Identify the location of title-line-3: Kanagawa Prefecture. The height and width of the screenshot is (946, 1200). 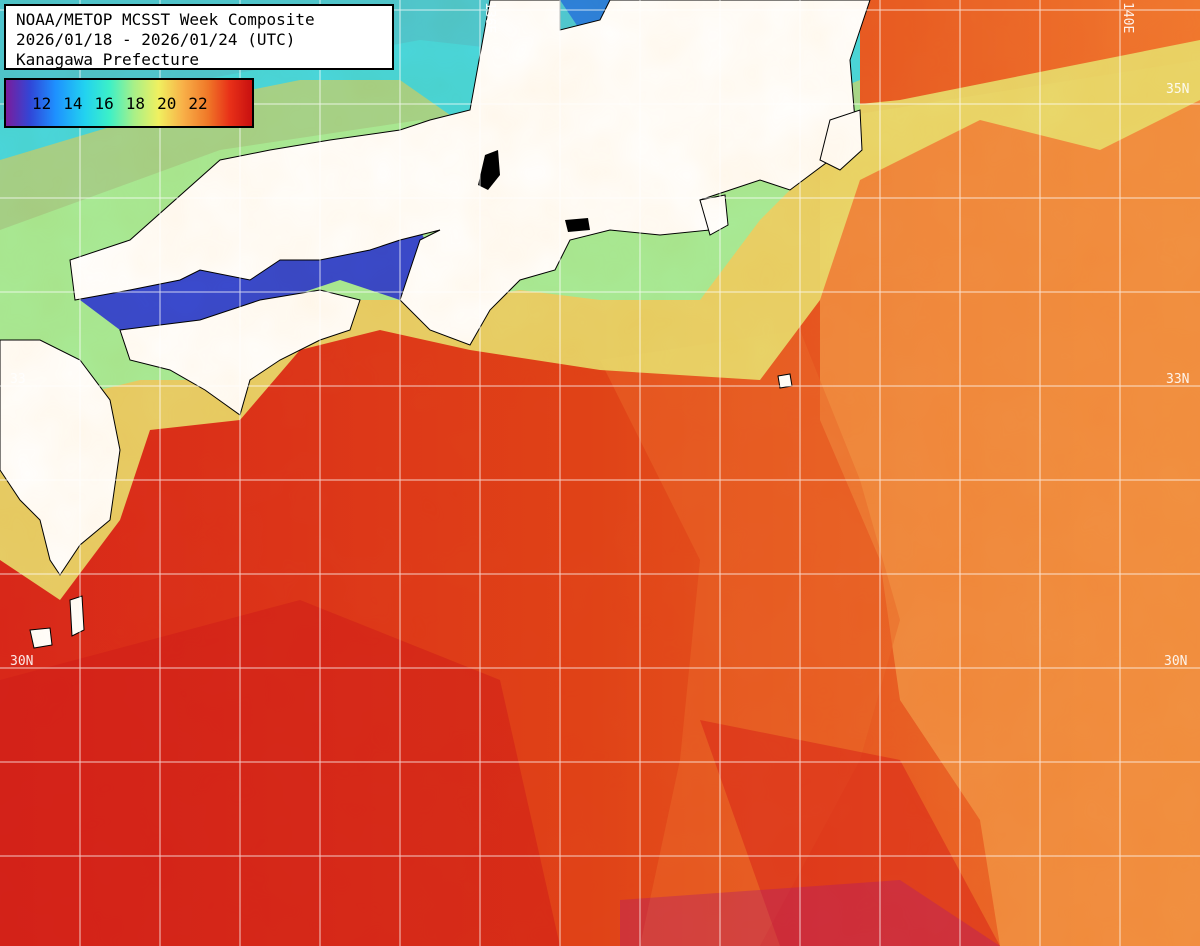
(108, 59).